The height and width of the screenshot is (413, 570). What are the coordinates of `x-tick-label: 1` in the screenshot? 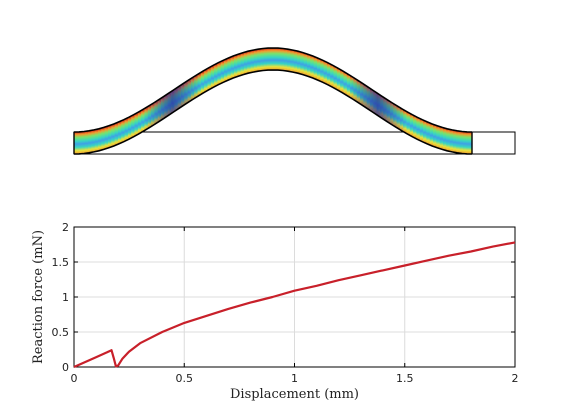 It's located at (294, 378).